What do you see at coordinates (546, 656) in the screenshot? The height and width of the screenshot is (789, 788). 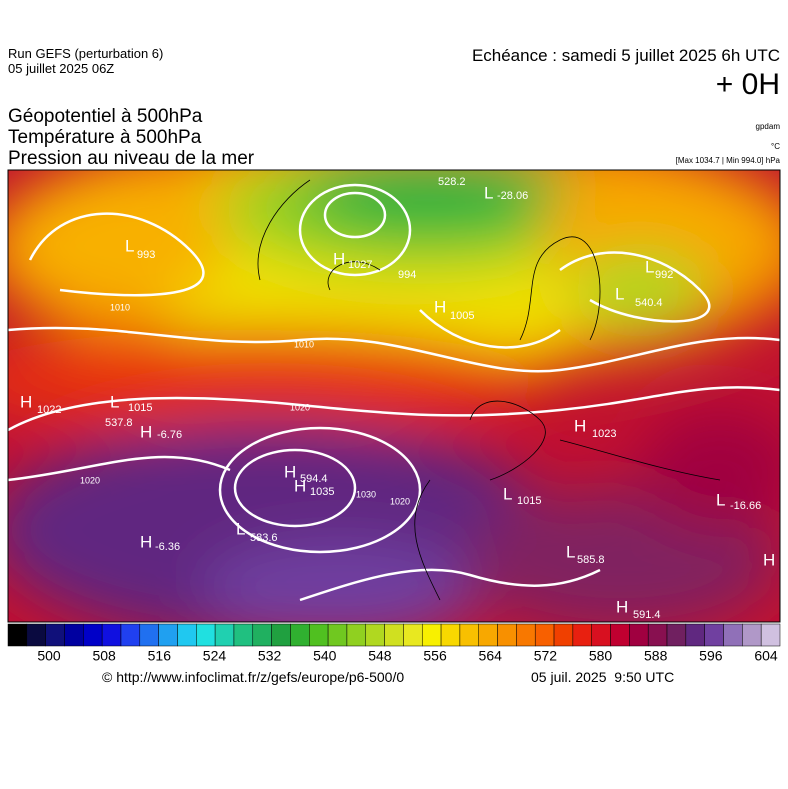 I see `colorbar-label: 572` at bounding box center [546, 656].